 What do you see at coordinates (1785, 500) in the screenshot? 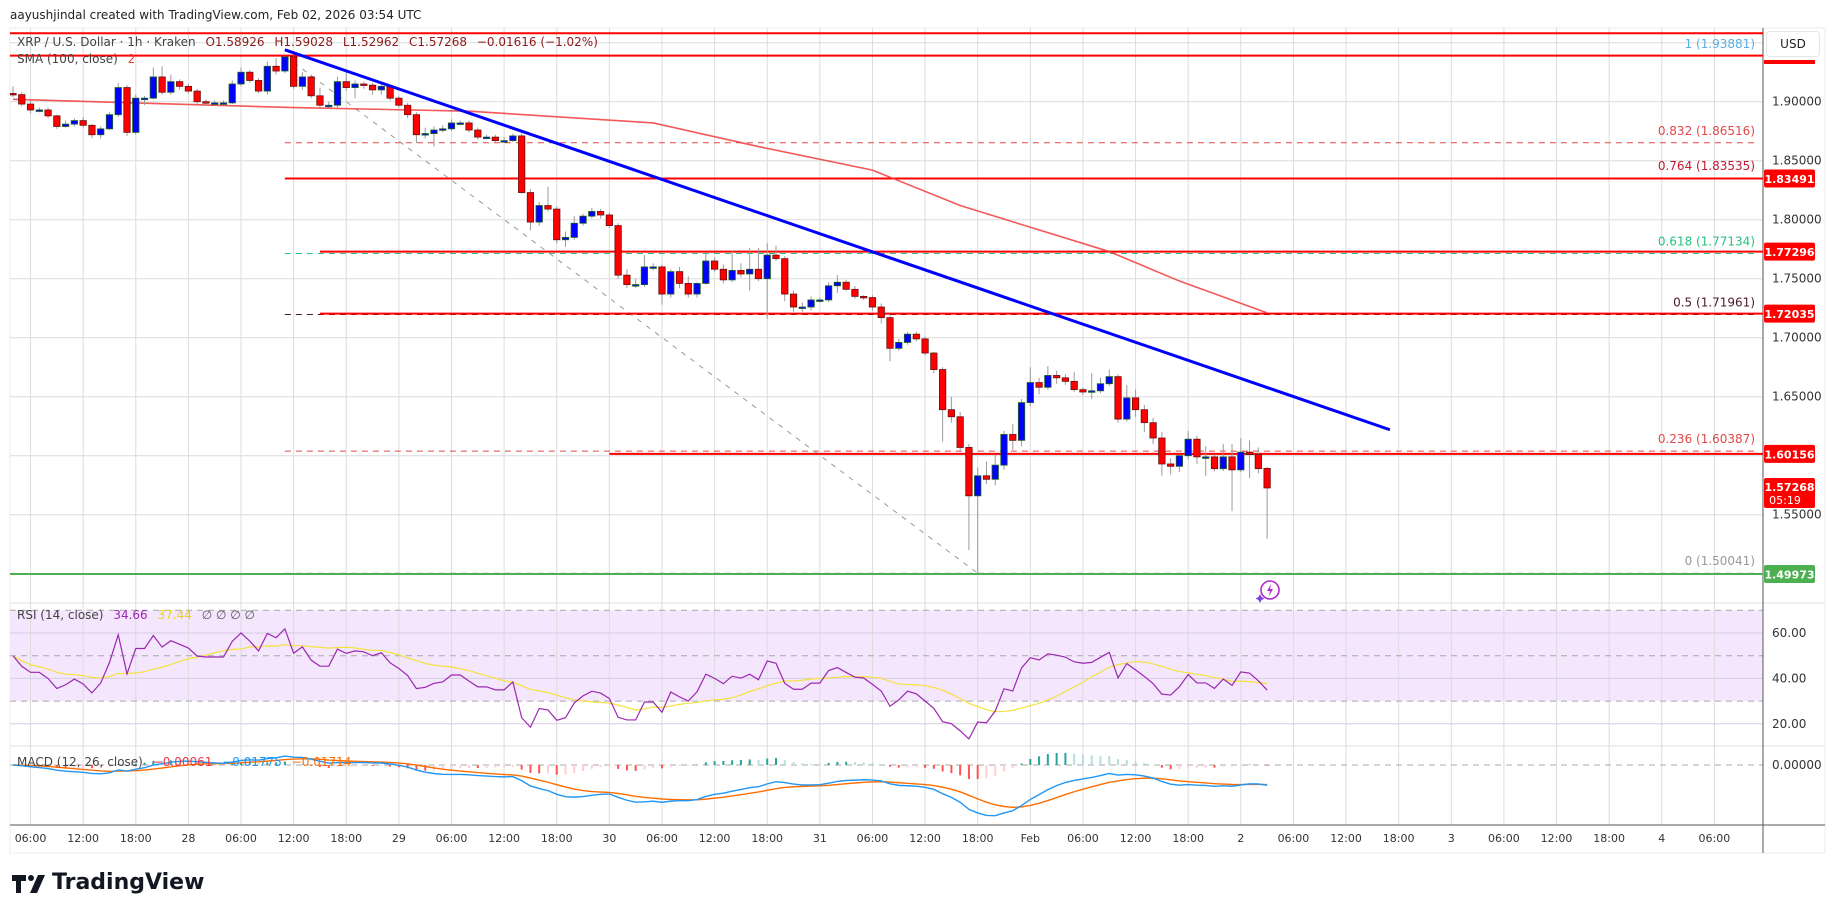
I see `candle-countdown-label: 05:19` at bounding box center [1785, 500].